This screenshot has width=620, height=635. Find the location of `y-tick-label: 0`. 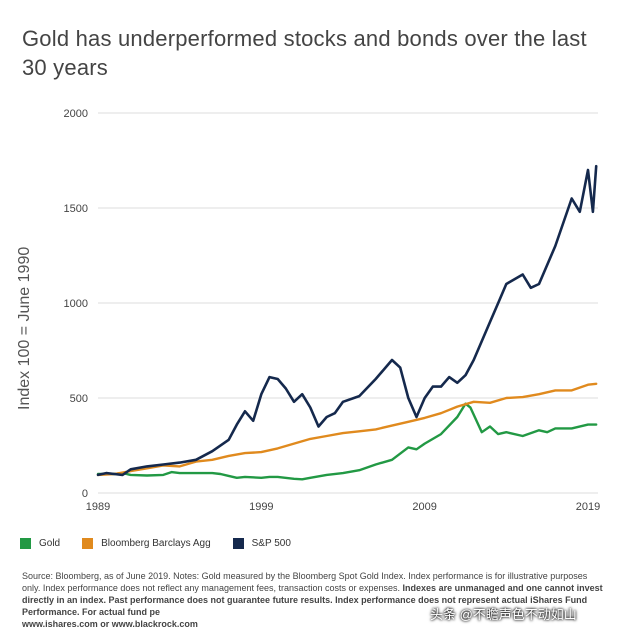

y-tick-label: 0 is located at coordinates (85, 494).